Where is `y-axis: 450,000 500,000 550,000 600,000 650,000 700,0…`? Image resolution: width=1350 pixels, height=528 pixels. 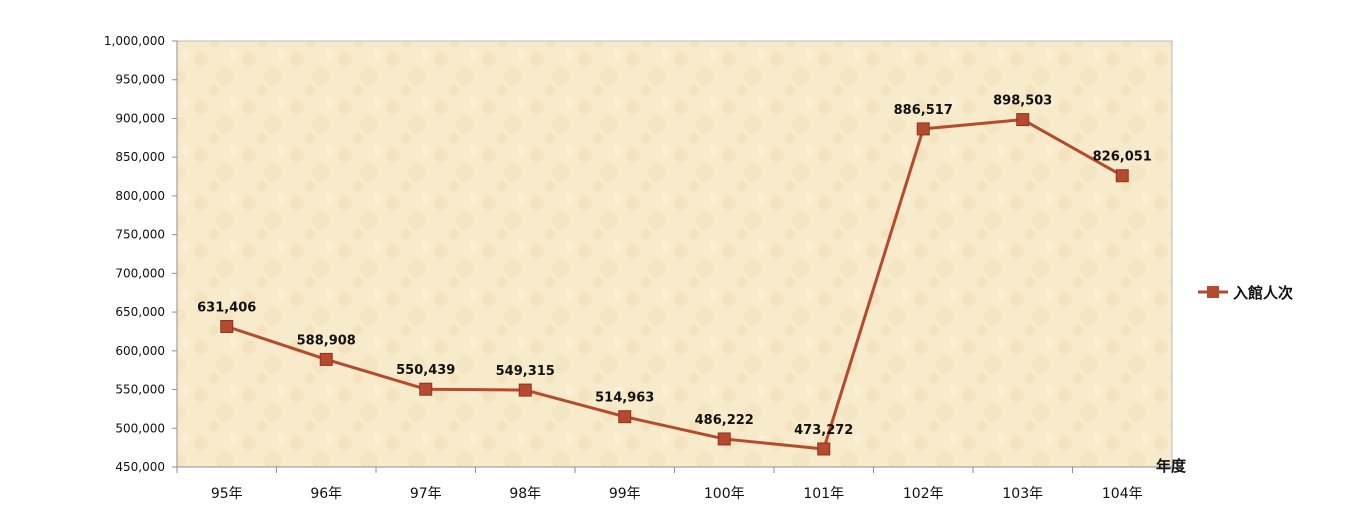
y-axis: 450,000 500,000 550,000 600,000 650,000 700,0… is located at coordinates (141, 254).